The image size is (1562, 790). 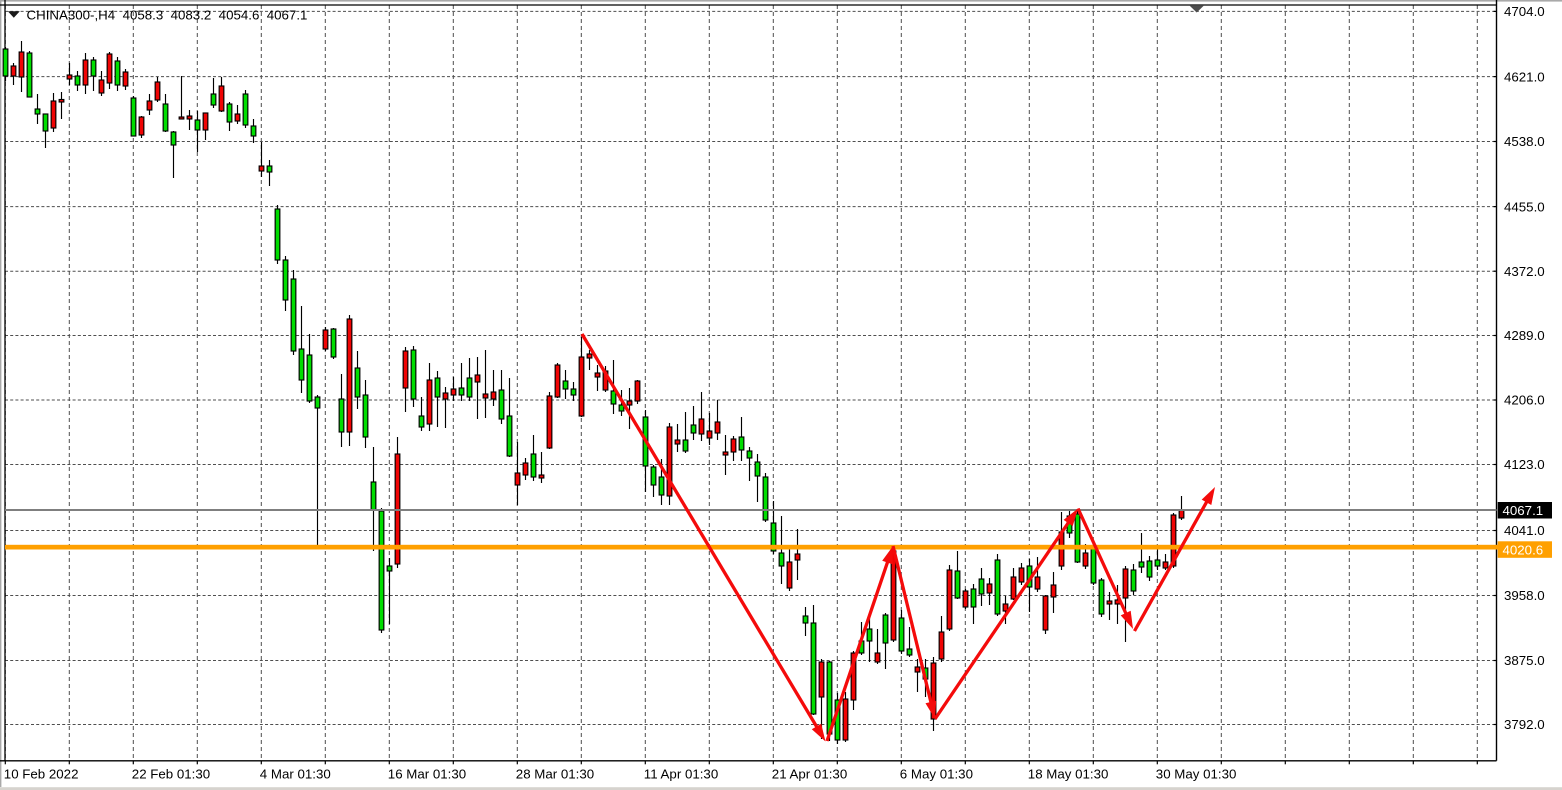 I want to click on svg-text: 4704.0, so click(x=1524, y=11).